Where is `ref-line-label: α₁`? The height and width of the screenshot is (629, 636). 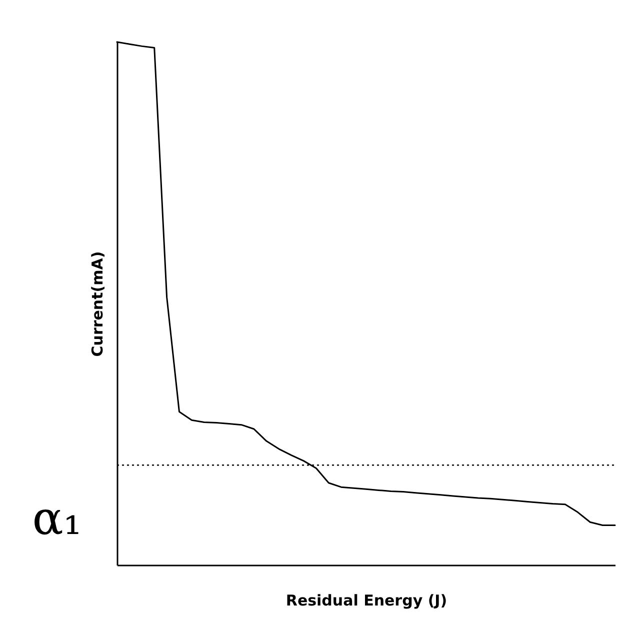 ref-line-label: α₁ is located at coordinates (57, 518).